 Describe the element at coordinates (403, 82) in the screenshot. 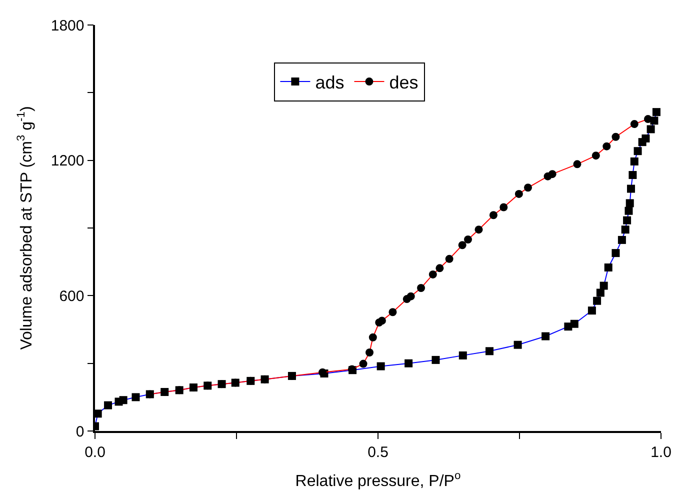

I see `legend-label: des` at that location.